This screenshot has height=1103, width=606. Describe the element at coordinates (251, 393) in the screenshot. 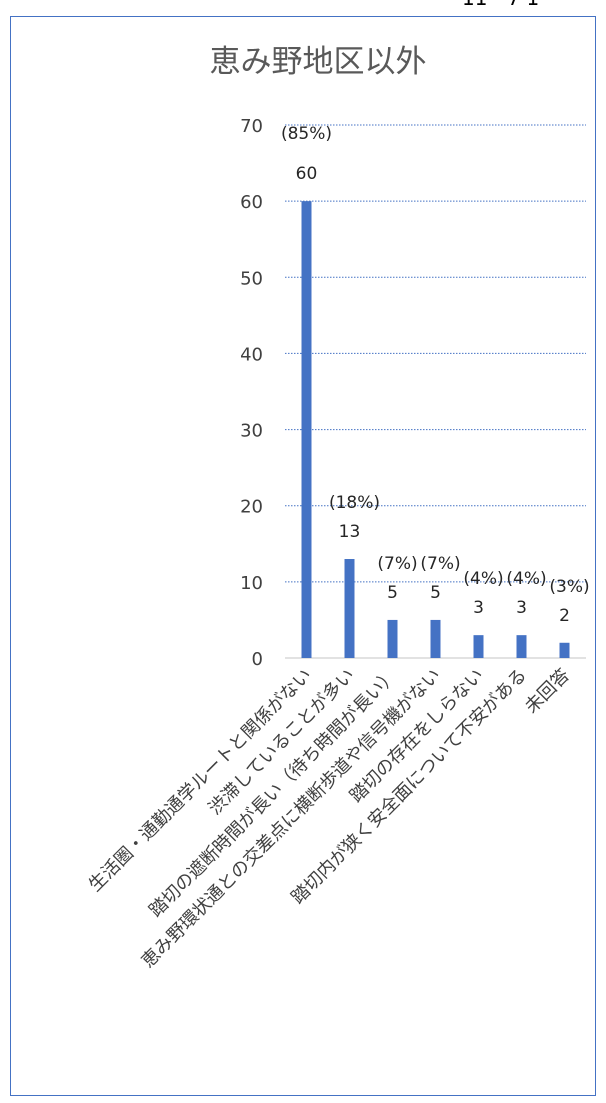

I see `y-axis-ticks: 0 10 20 30 40 50 60 70` at that location.